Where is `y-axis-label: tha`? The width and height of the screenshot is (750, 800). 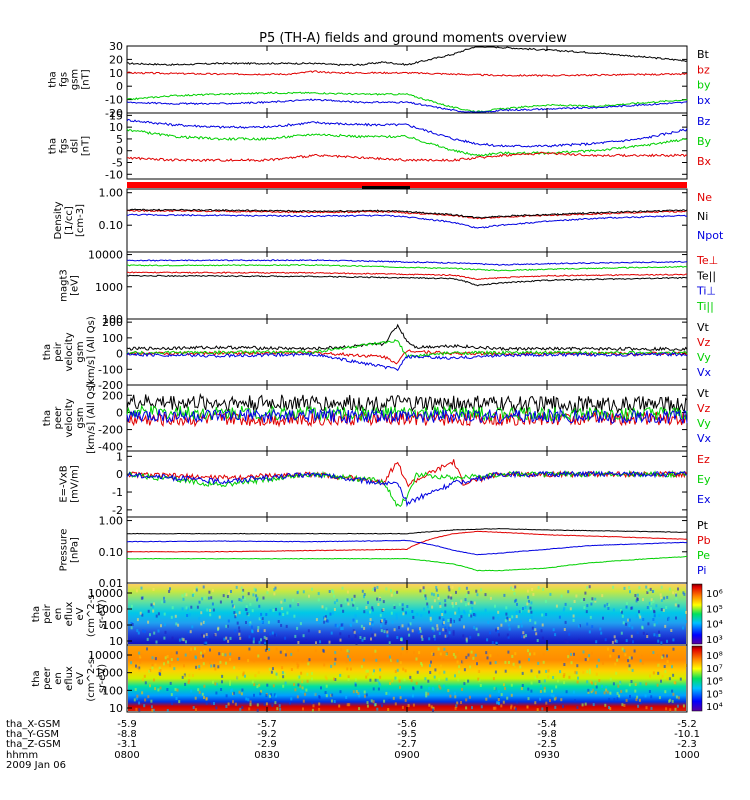 y-axis-label: tha is located at coordinates (53, 79).